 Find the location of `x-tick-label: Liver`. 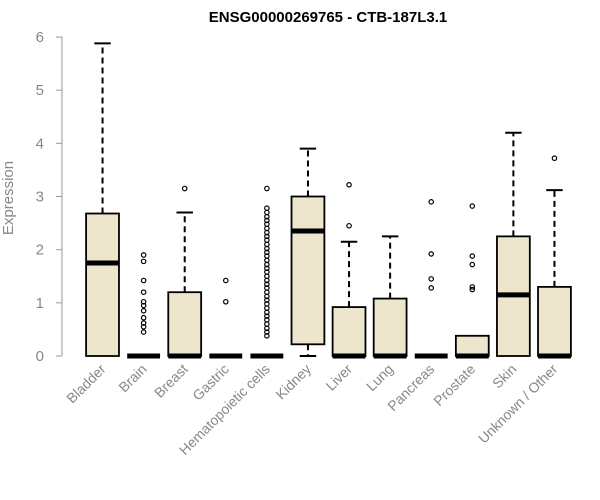

x-tick-label: Liver is located at coordinates (338, 377).